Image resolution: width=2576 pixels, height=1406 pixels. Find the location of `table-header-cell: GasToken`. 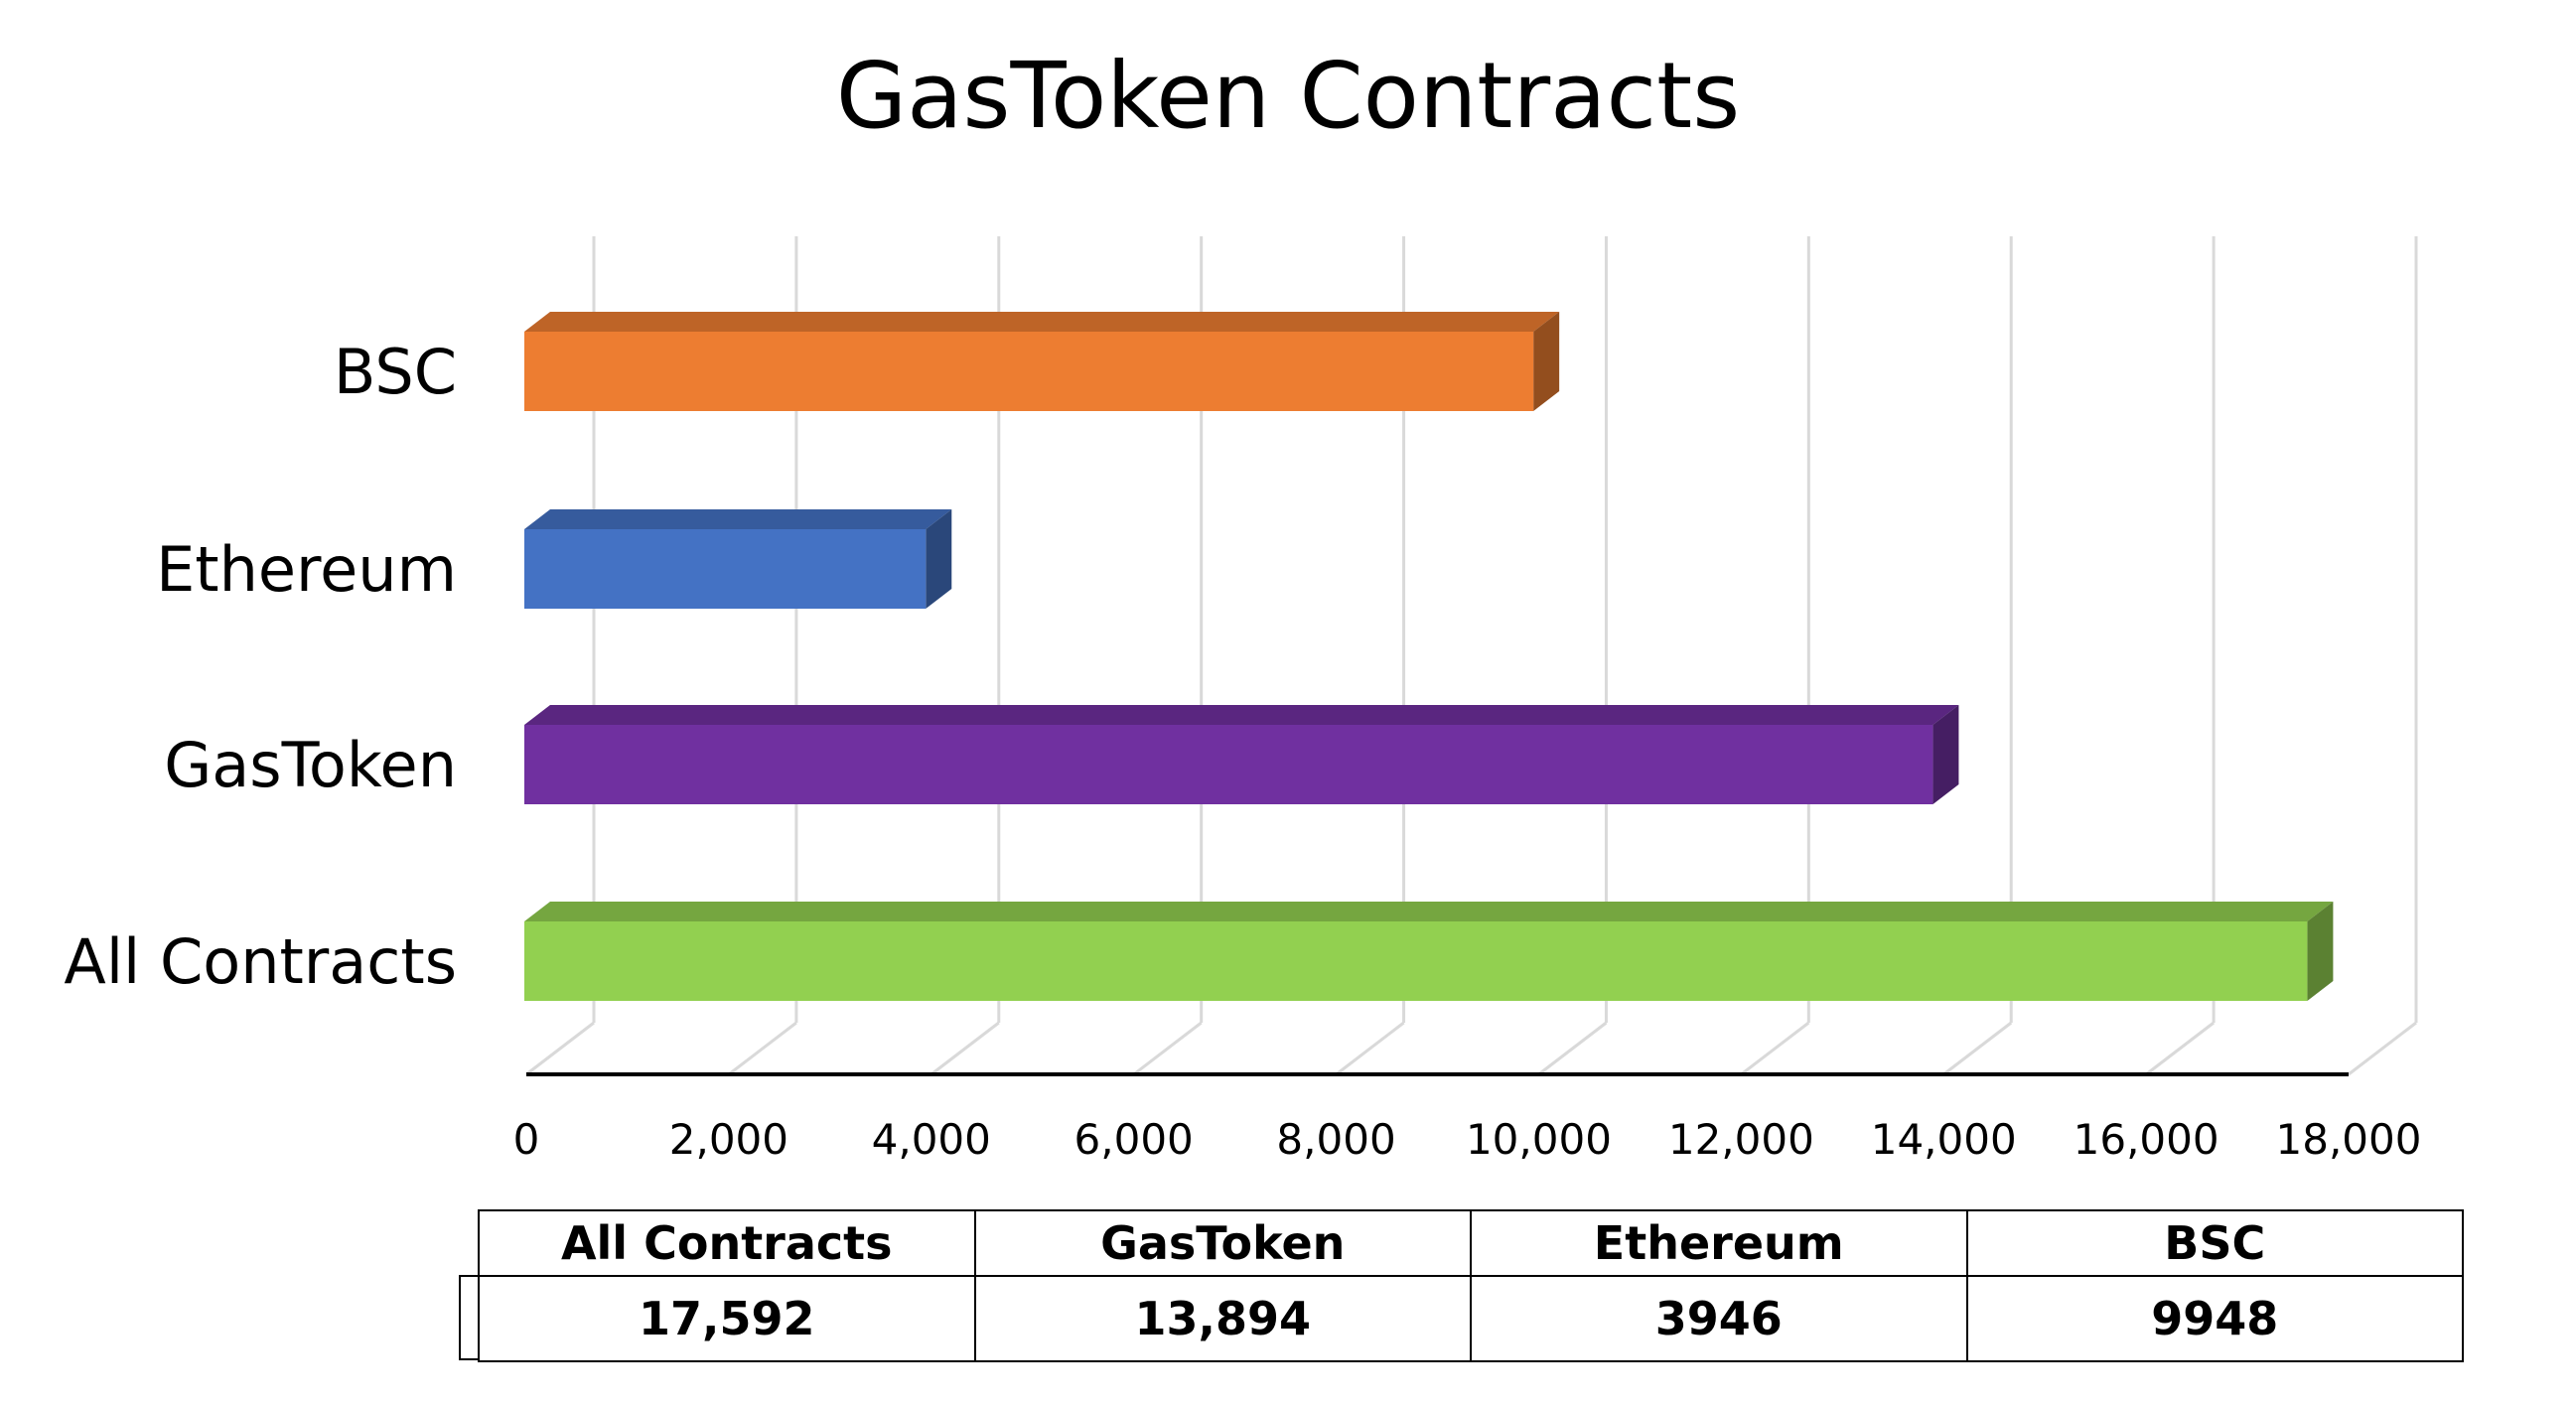

table-header-cell: GasToken is located at coordinates (1222, 1243).